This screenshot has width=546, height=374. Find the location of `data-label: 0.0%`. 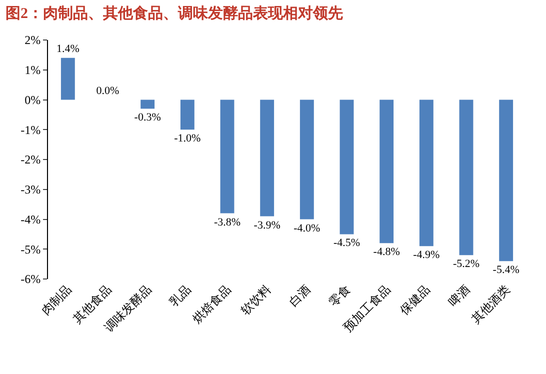

data-label: 0.0% is located at coordinates (108, 90).